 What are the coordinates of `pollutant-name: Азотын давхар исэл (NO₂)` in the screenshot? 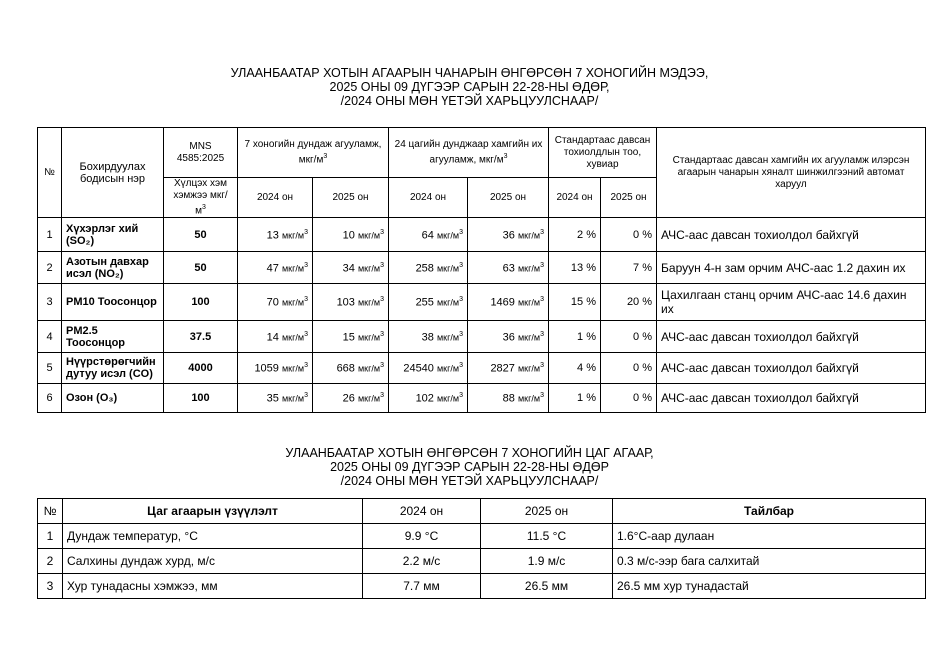 It's located at (112, 268).